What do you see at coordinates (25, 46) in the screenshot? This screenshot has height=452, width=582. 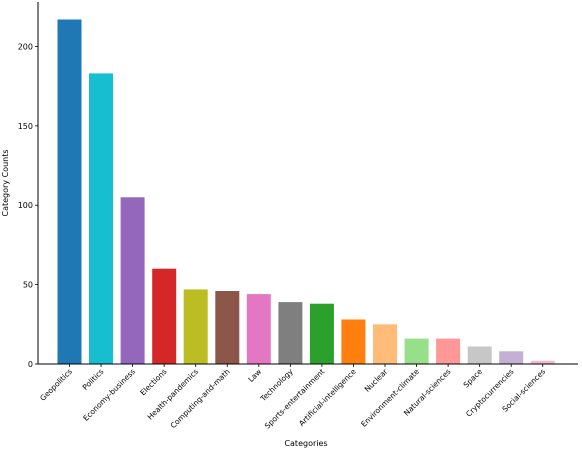 I see `y-tick-label: 200` at bounding box center [25, 46].